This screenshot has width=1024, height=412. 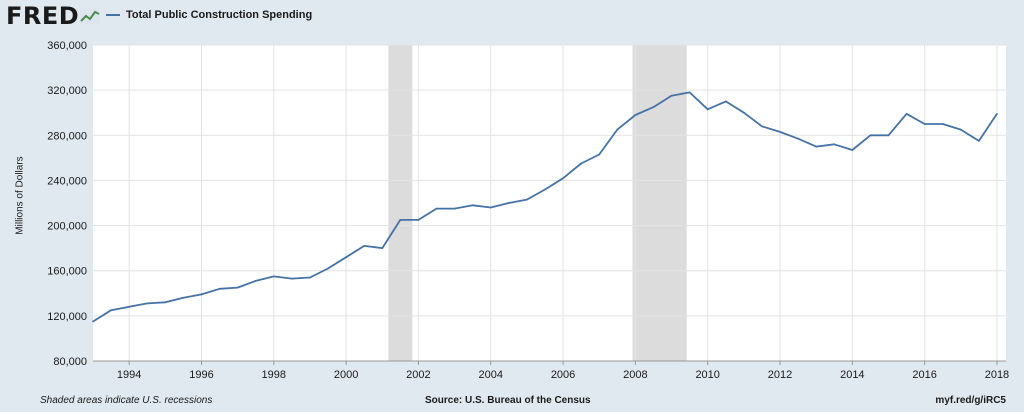 I want to click on y-tick-label: 200,000, so click(x=67, y=227).